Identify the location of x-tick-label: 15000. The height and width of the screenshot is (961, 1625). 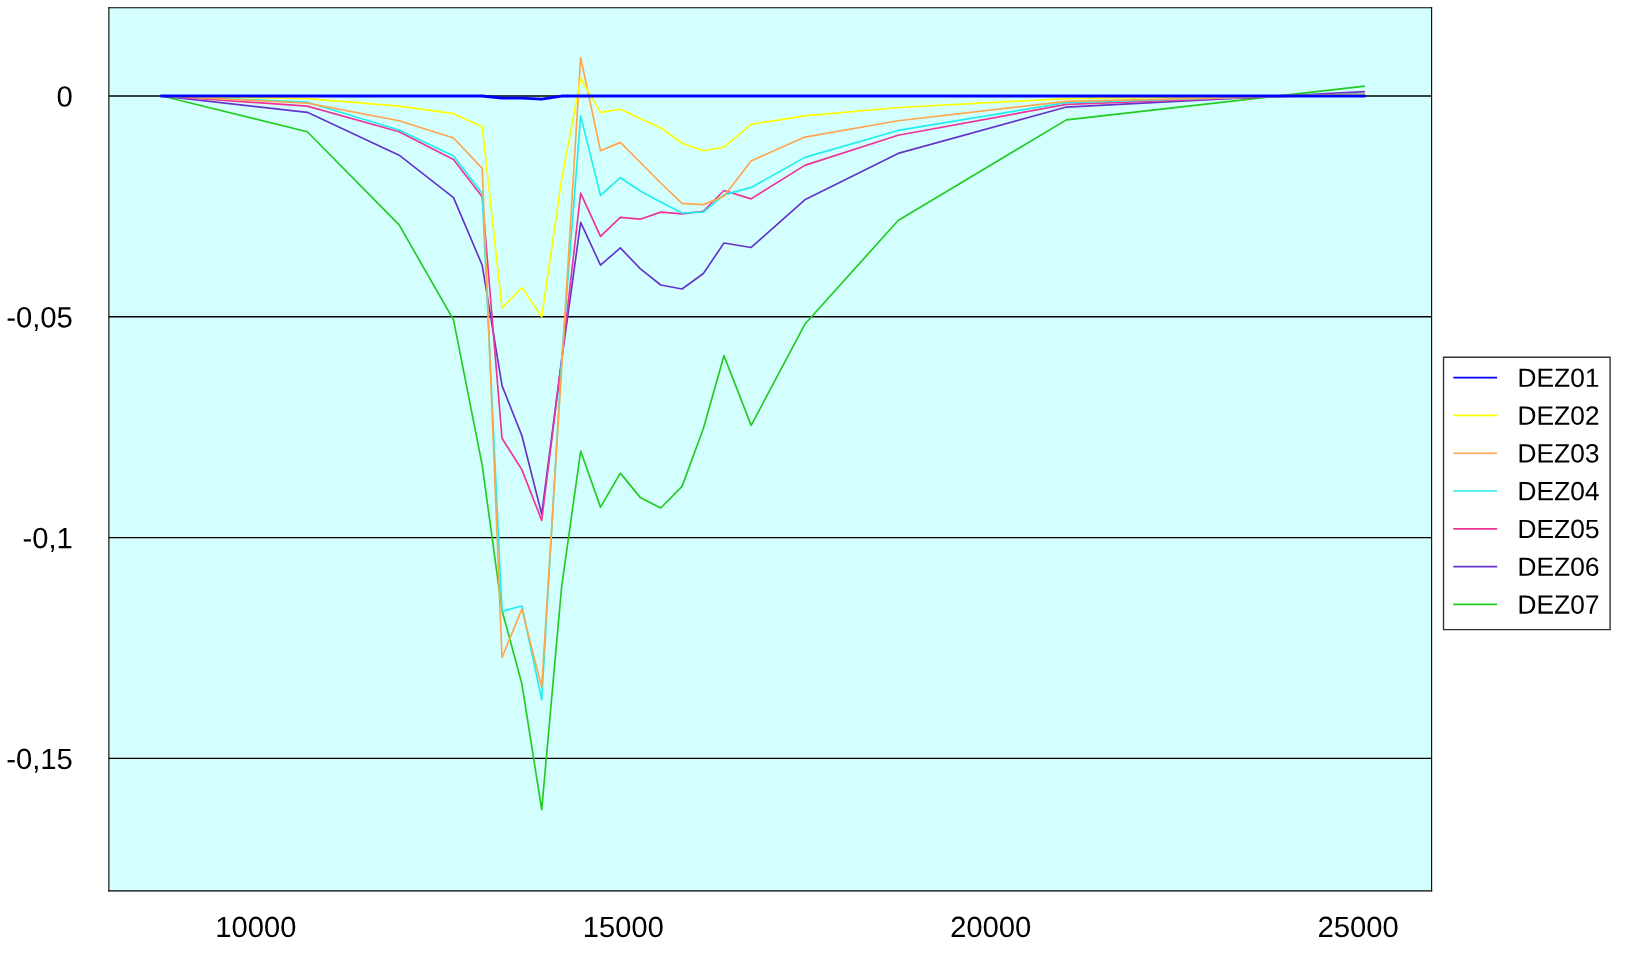
(623, 927).